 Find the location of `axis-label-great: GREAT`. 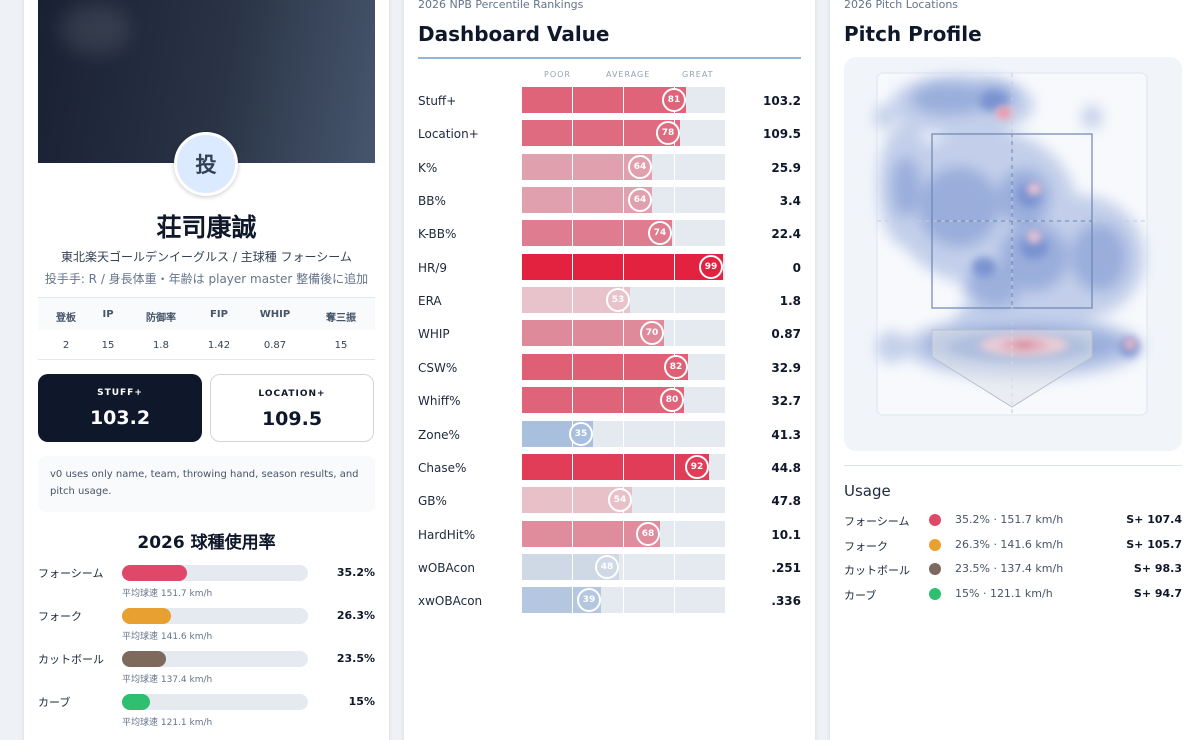

axis-label-great: GREAT is located at coordinates (698, 74).